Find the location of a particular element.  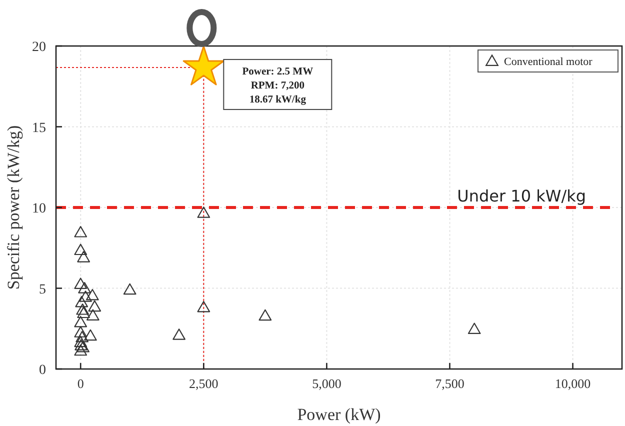

x-axis-title: Power (kW) is located at coordinates (339, 414).